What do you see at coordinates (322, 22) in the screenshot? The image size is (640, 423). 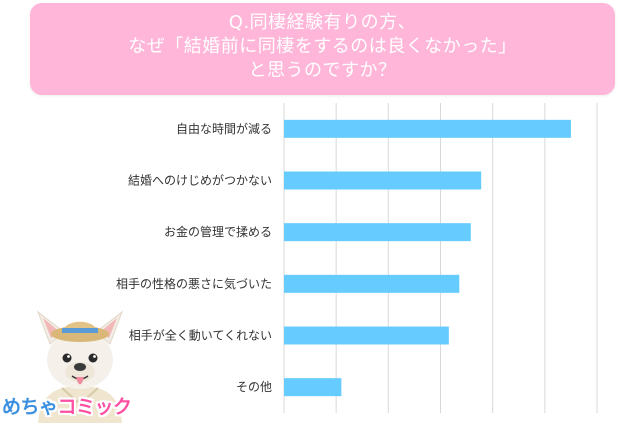 I see `chart-title-line-1: Q.同棲経験有りの方、` at bounding box center [322, 22].